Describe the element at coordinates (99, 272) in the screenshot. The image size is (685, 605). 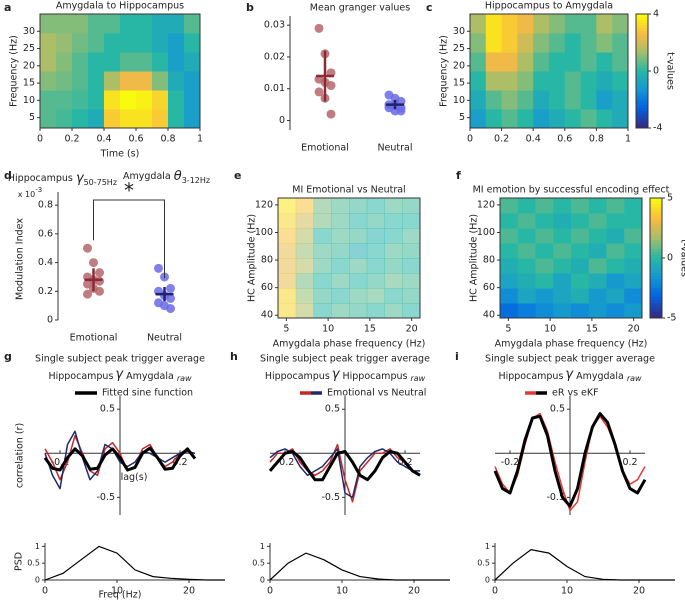
I see `data-point` at that location.